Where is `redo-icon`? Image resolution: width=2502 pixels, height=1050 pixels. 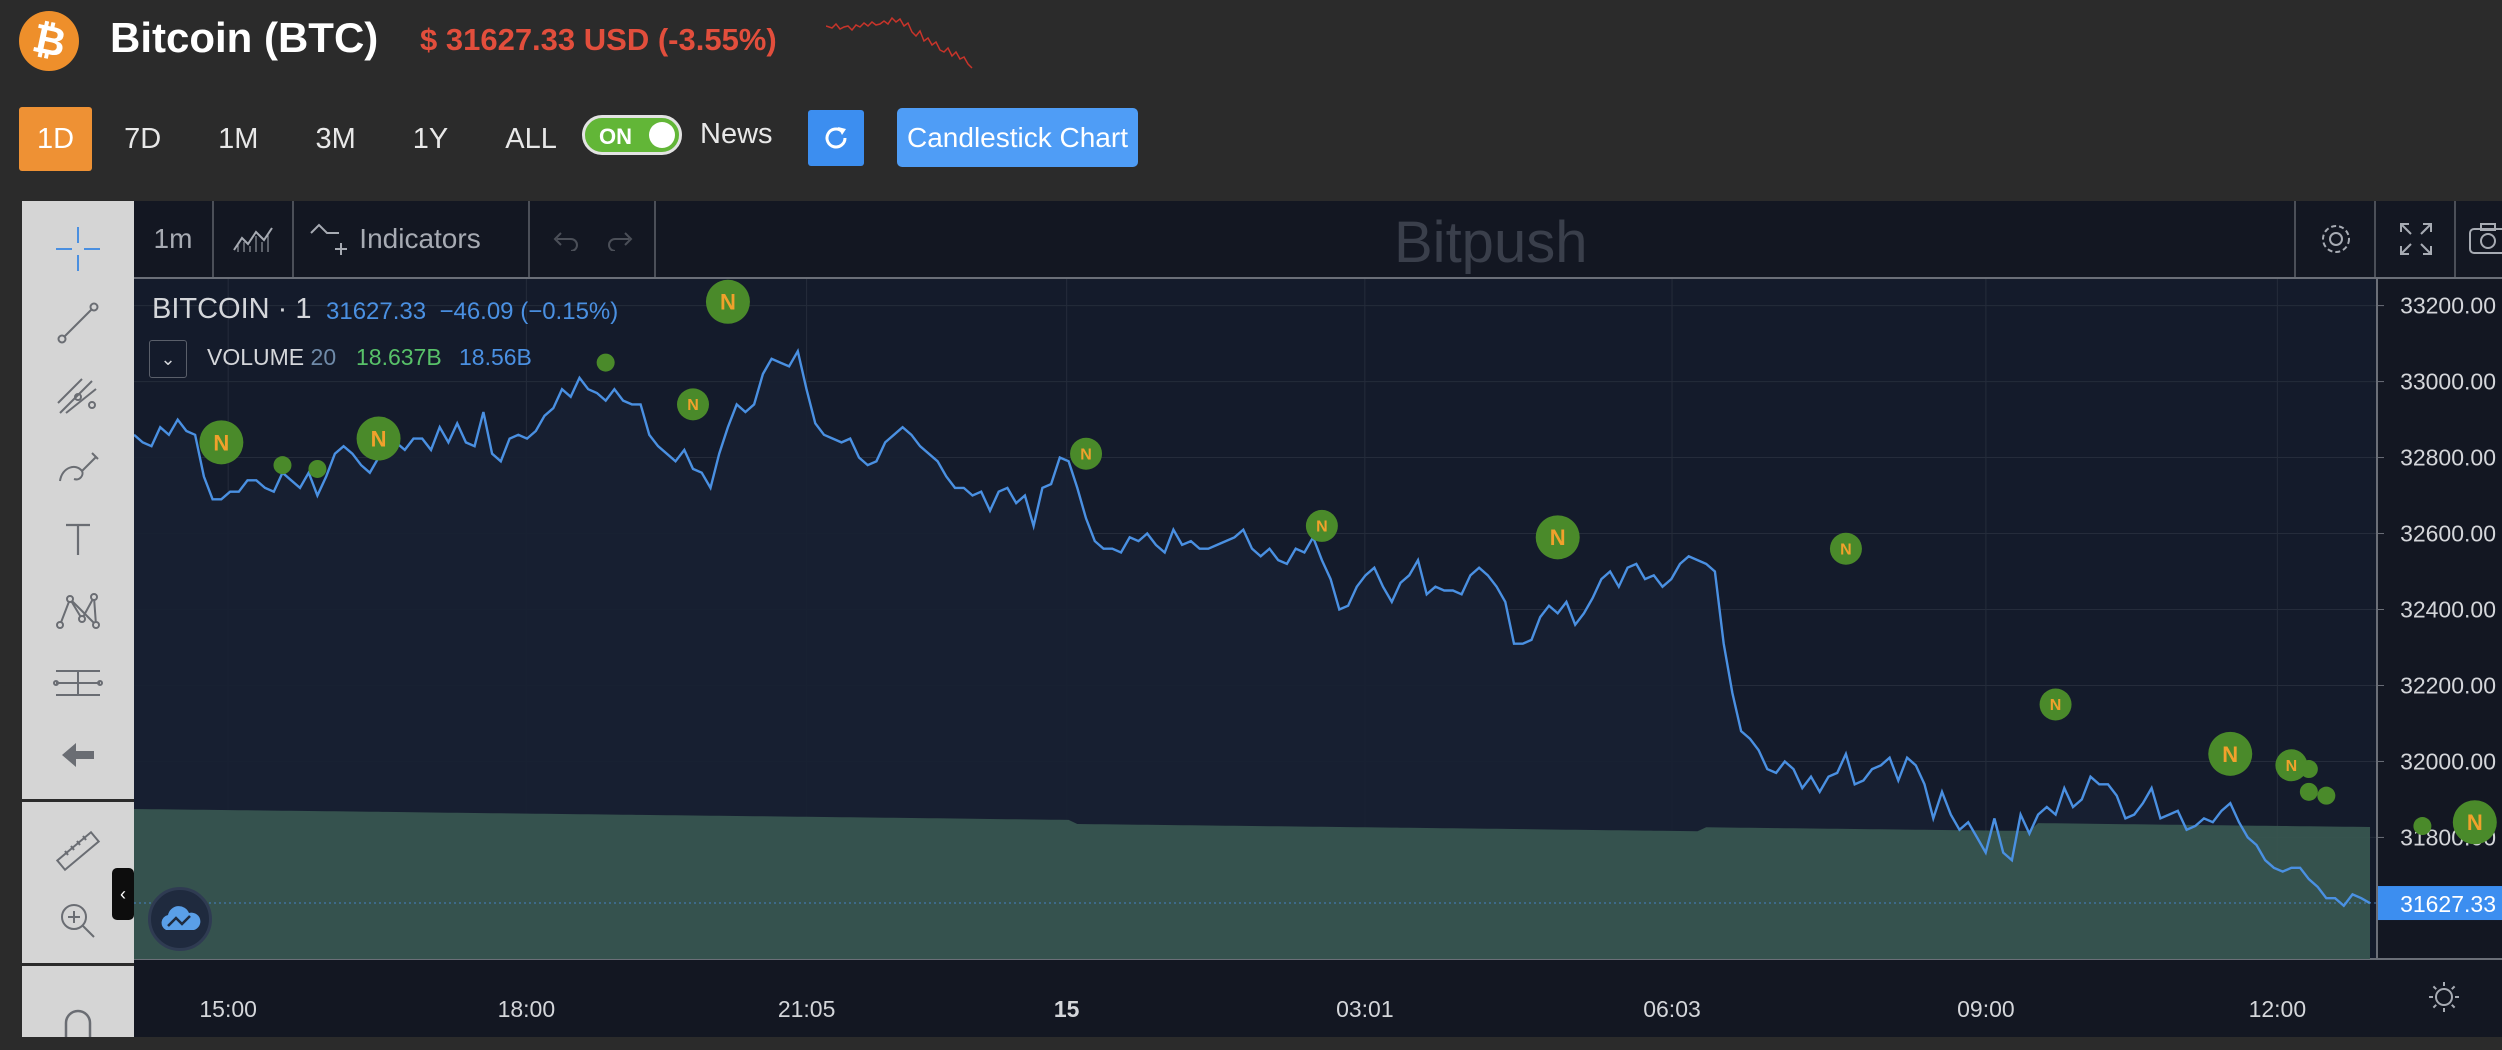
redo-icon is located at coordinates (620, 239).